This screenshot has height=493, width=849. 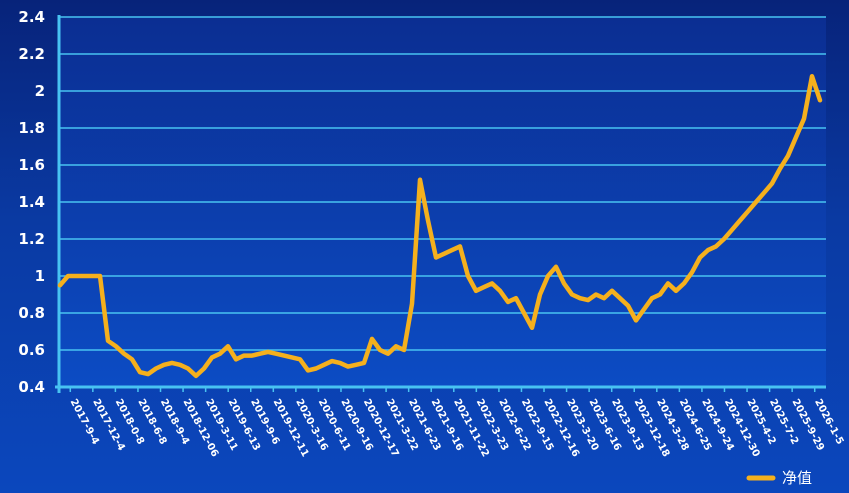 I want to click on y-tick-label: 2.4, so click(x=31, y=17).